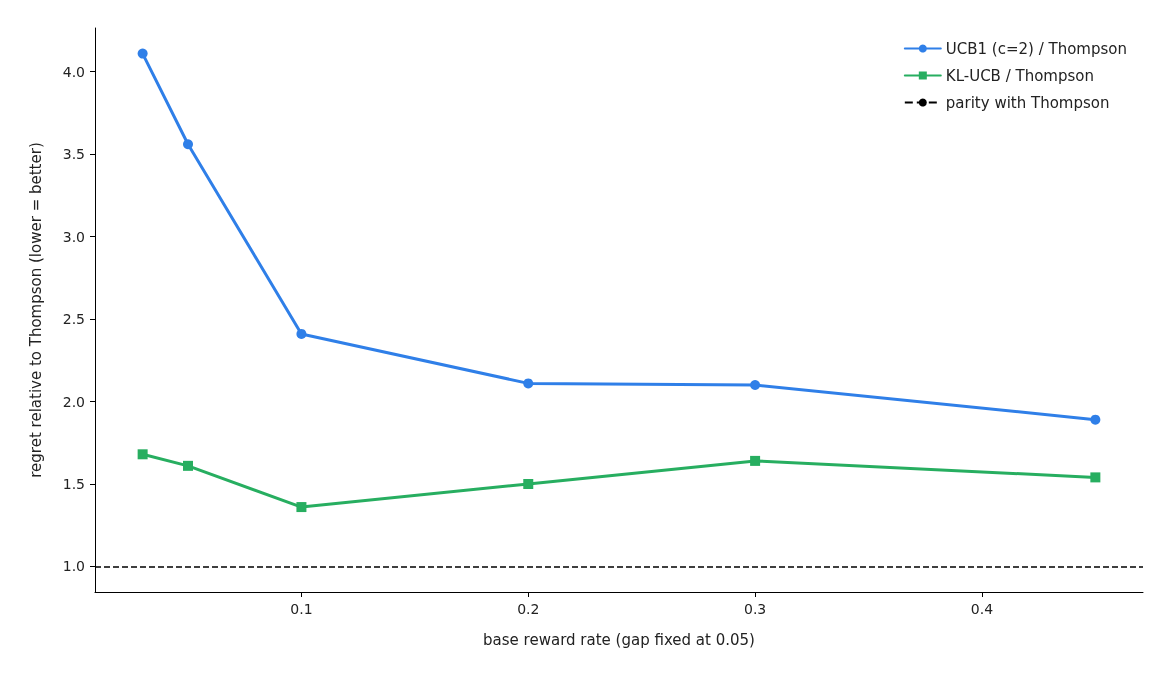  Describe the element at coordinates (73, 71) in the screenshot. I see `y-tick-label: 4.0` at that location.